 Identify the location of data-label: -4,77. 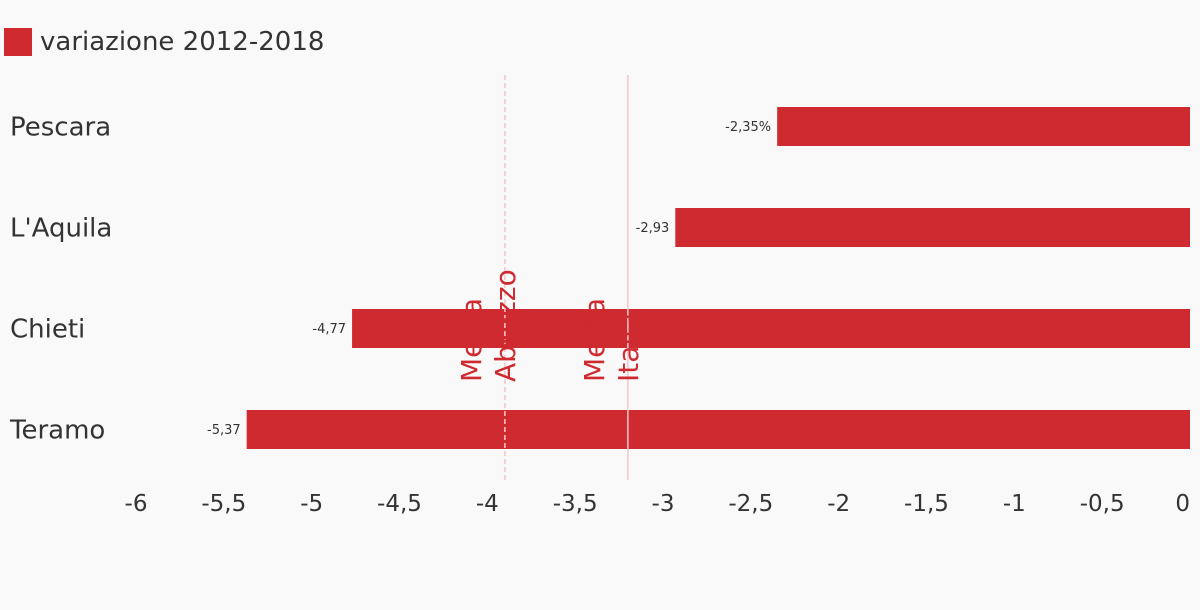
(329, 329).